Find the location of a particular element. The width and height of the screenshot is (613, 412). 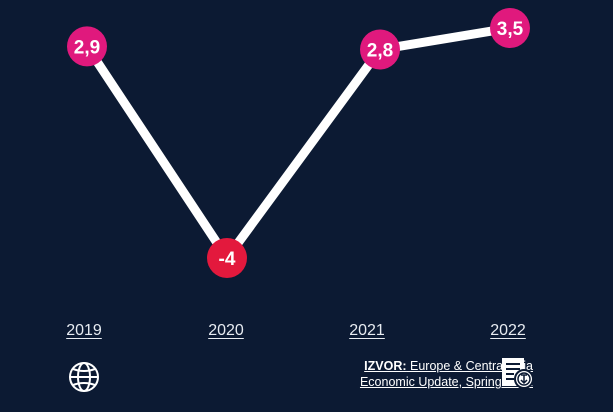

x-tick-label: 2022 is located at coordinates (508, 330).